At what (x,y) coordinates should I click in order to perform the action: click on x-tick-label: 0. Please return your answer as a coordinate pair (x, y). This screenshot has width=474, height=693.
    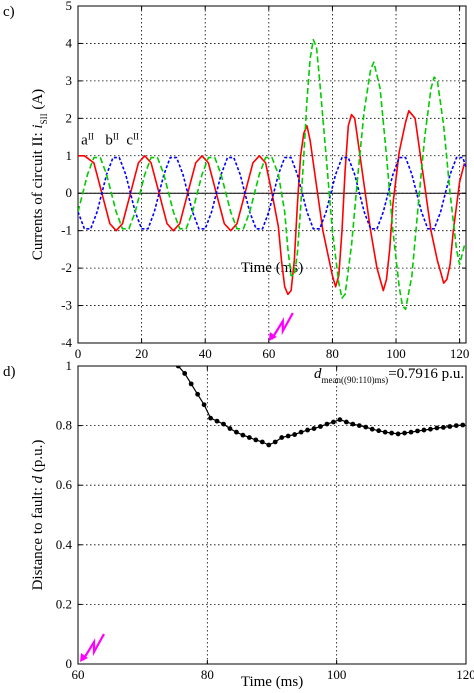
    Looking at the image, I should click on (78, 353).